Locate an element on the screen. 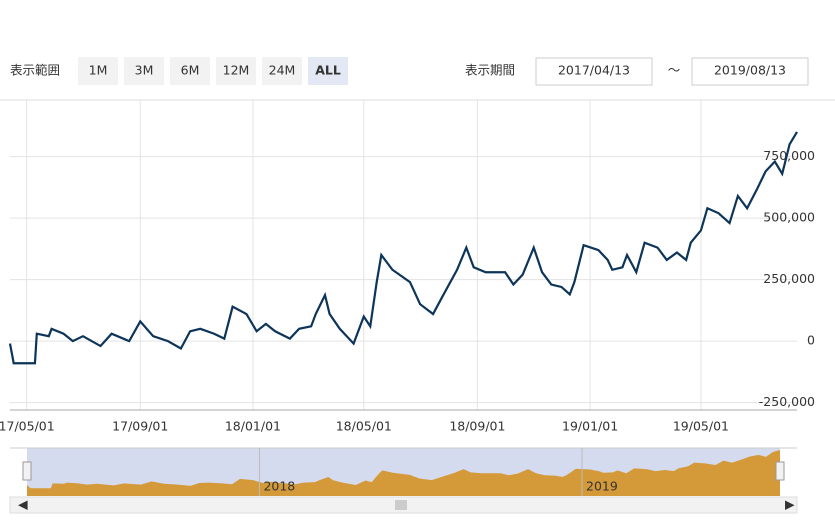  y-tick-label: 500,000 is located at coordinates (789, 217).